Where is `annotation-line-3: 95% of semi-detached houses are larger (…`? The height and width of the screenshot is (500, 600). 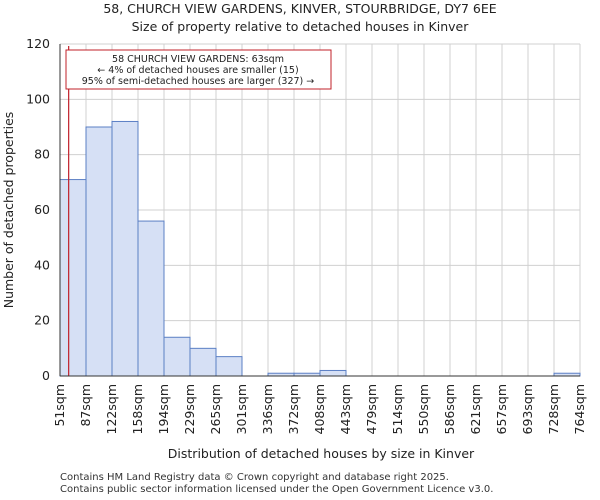
annotation-line-3: 95% of semi-detached houses are larger (… is located at coordinates (198, 81).